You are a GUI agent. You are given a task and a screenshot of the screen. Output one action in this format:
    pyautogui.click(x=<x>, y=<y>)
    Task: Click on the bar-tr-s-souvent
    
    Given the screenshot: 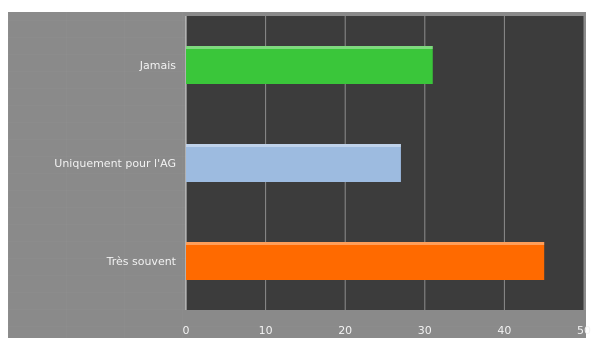 What is the action you would take?
    pyautogui.click(x=365, y=261)
    